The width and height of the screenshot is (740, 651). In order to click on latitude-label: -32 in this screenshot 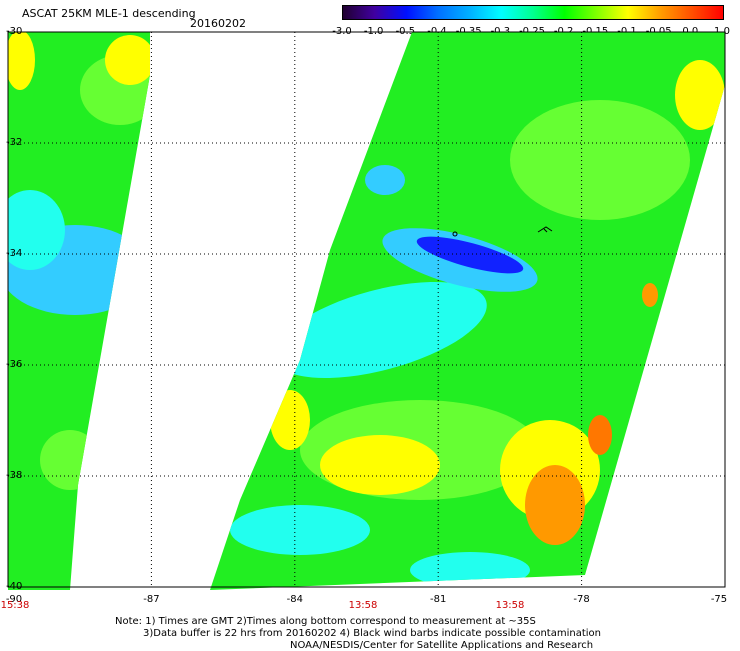, I will do `click(14, 142)`.